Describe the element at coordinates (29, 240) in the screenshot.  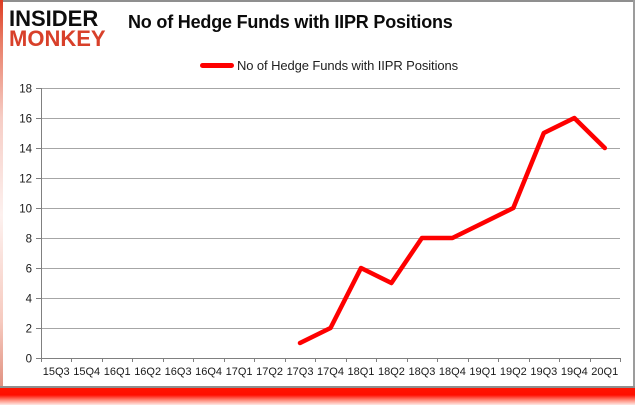
I see `y-axis-label: 8` at that location.